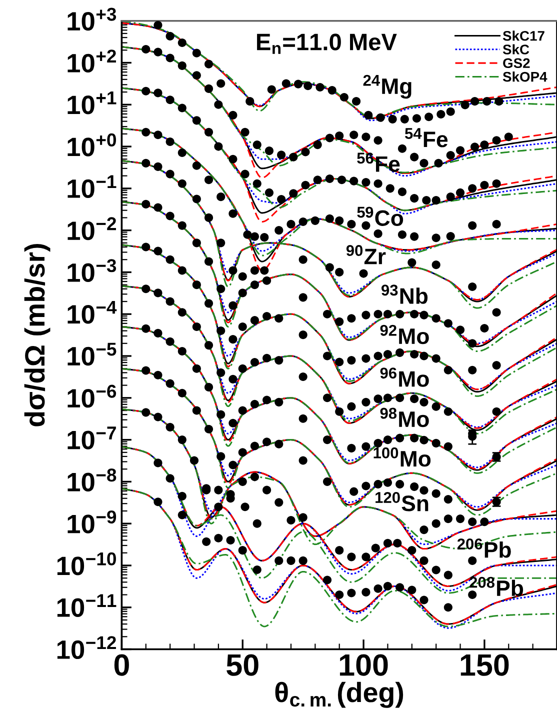 This screenshot has height=719, width=557. What do you see at coordinates (92, 228) in the screenshot?
I see `y-tick-label: 10$^{−2}$` at bounding box center [92, 228].